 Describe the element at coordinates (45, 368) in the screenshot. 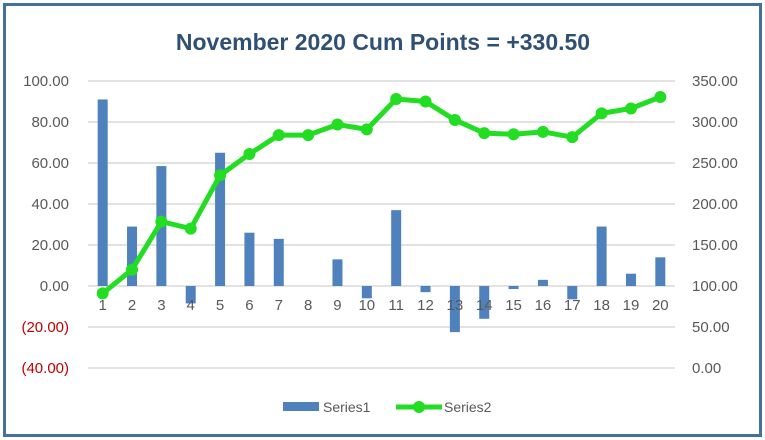

I see `left-axis-tick: (40.00)` at that location.